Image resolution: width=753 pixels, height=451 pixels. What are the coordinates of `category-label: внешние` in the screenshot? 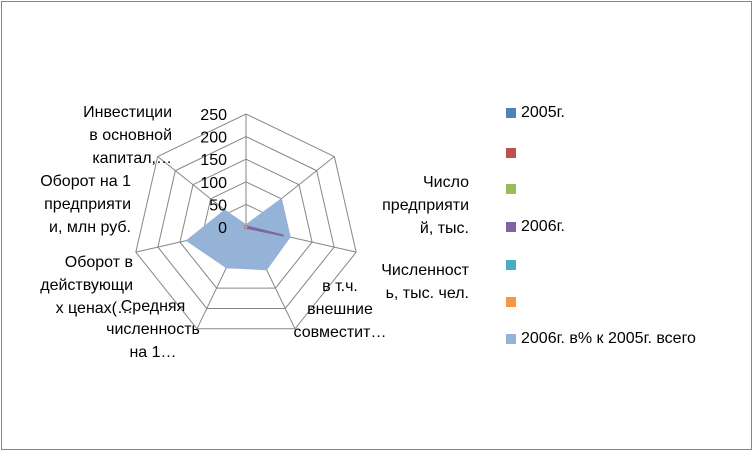 It's located at (340, 309).